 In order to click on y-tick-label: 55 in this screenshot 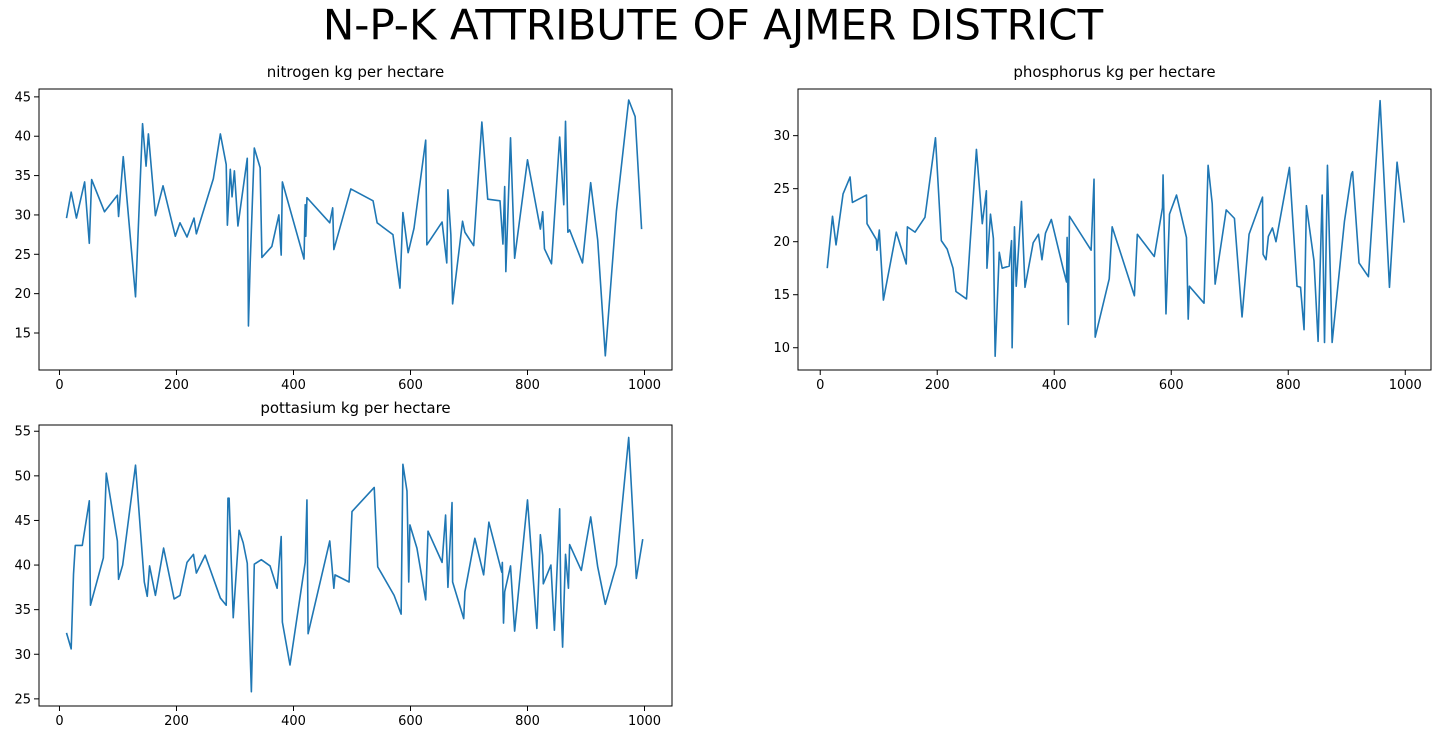, I will do `click(22, 432)`.